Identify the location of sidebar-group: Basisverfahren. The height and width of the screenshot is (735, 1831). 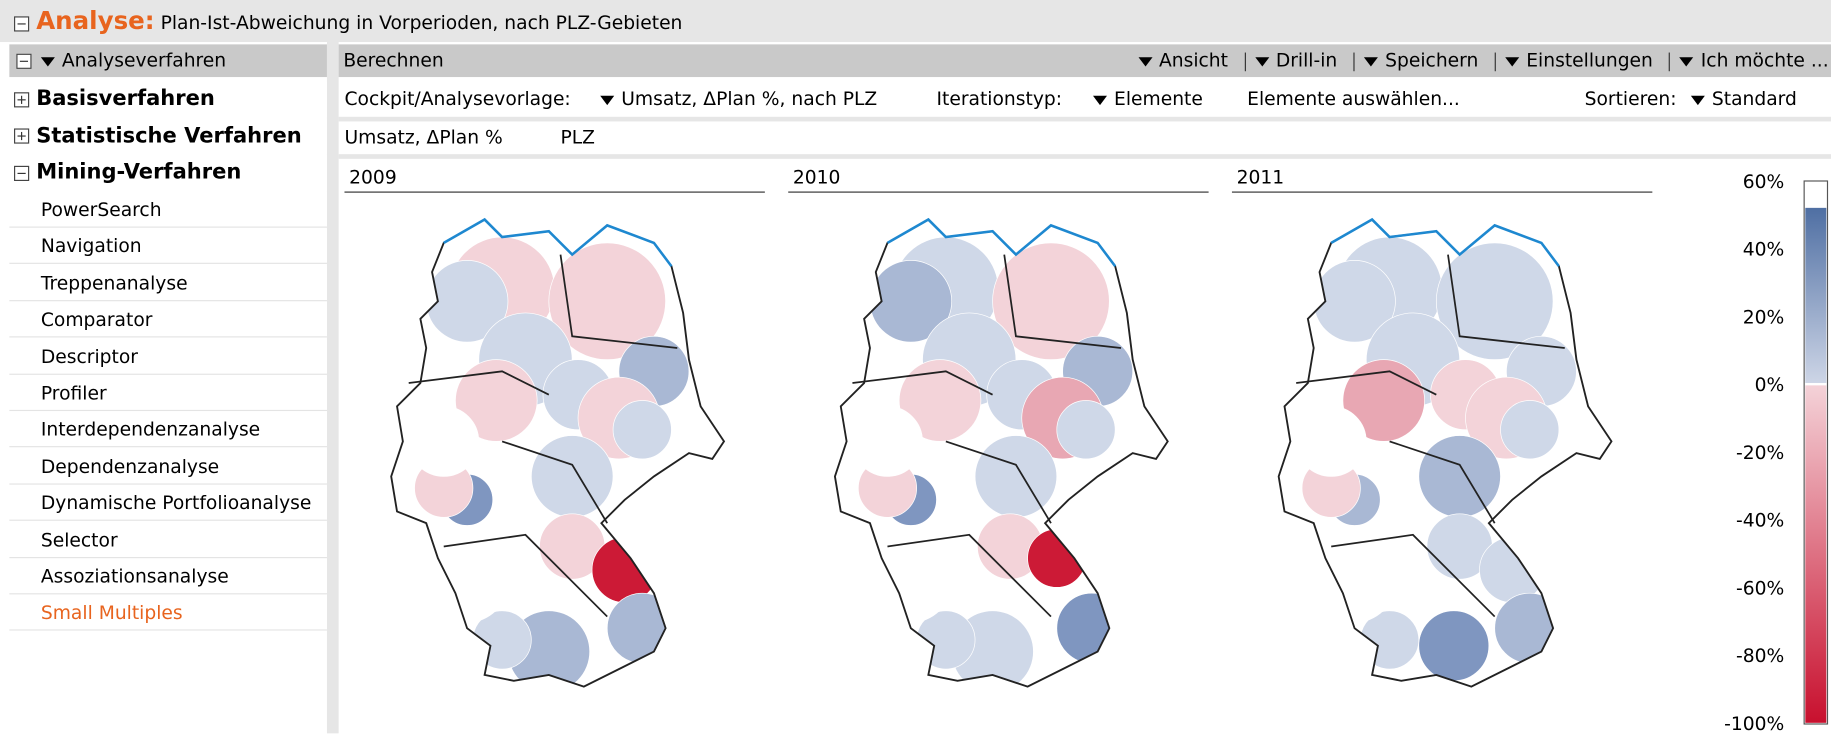
(168, 99).